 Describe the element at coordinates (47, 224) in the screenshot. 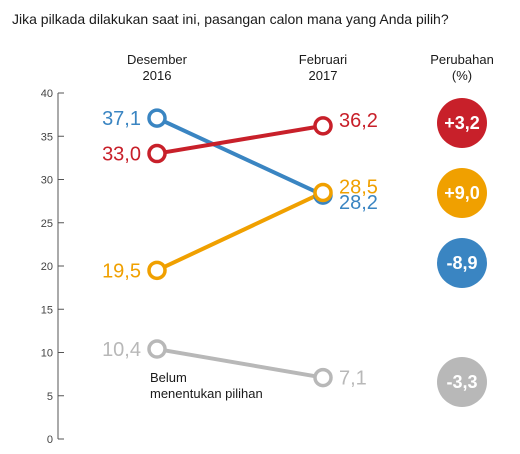

I see `y-tick-label: 25` at that location.